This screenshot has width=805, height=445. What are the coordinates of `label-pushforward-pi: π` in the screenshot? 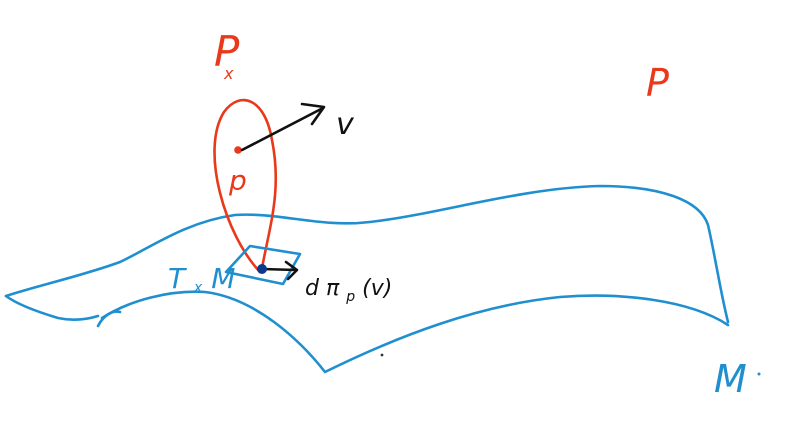 It's located at (333, 288).